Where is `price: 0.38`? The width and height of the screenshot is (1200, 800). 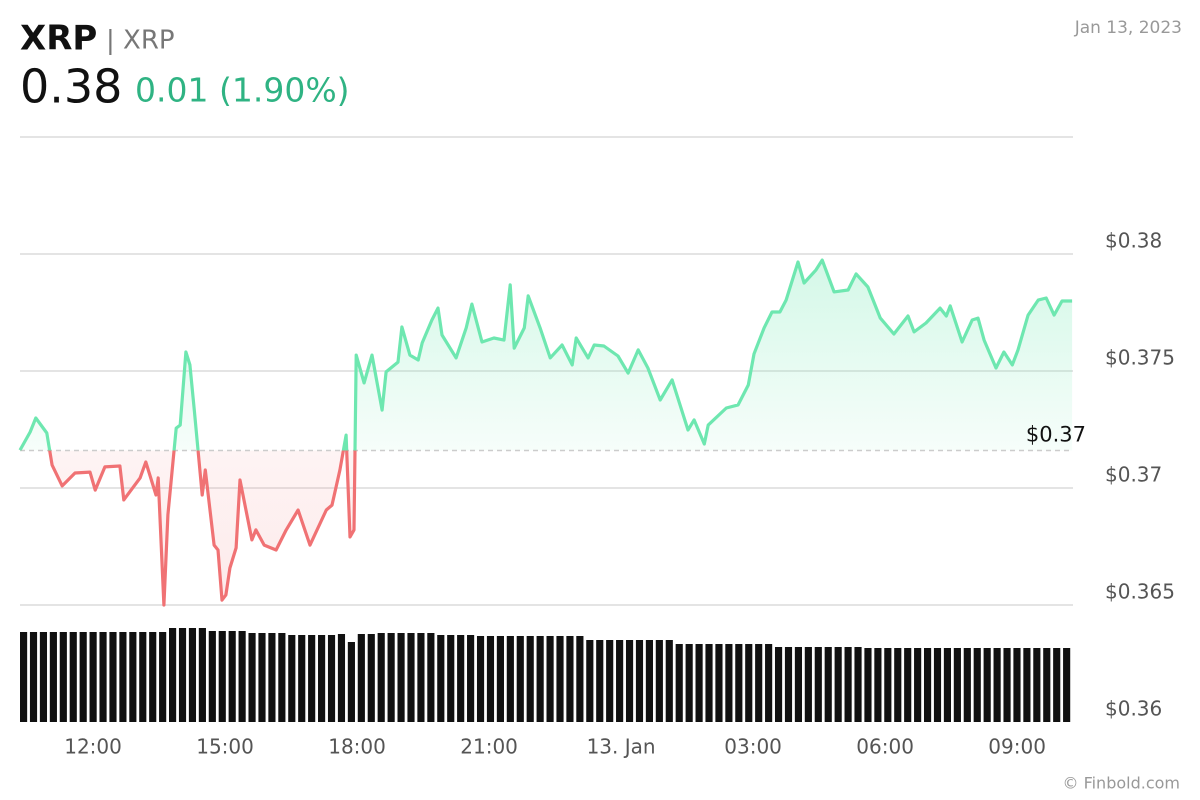
price: 0.38 is located at coordinates (71, 87).